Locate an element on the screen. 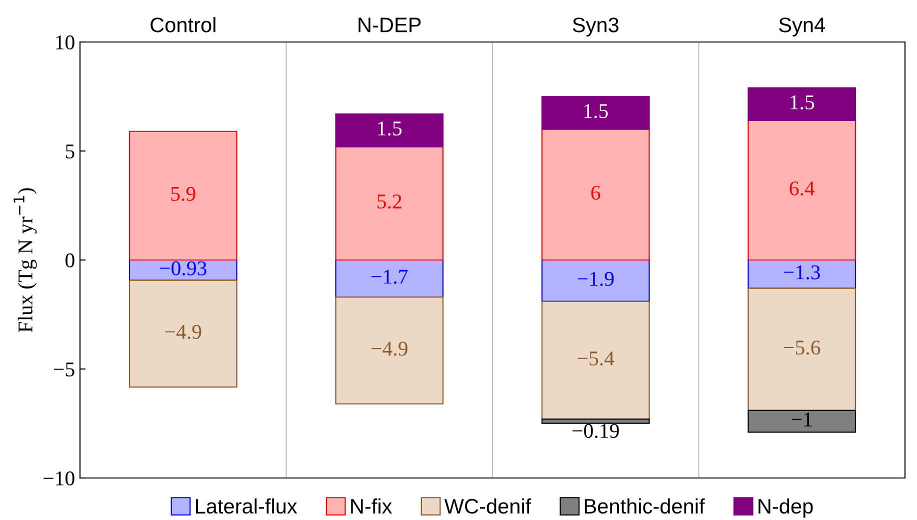  legend-label: N-dep is located at coordinates (785, 508).